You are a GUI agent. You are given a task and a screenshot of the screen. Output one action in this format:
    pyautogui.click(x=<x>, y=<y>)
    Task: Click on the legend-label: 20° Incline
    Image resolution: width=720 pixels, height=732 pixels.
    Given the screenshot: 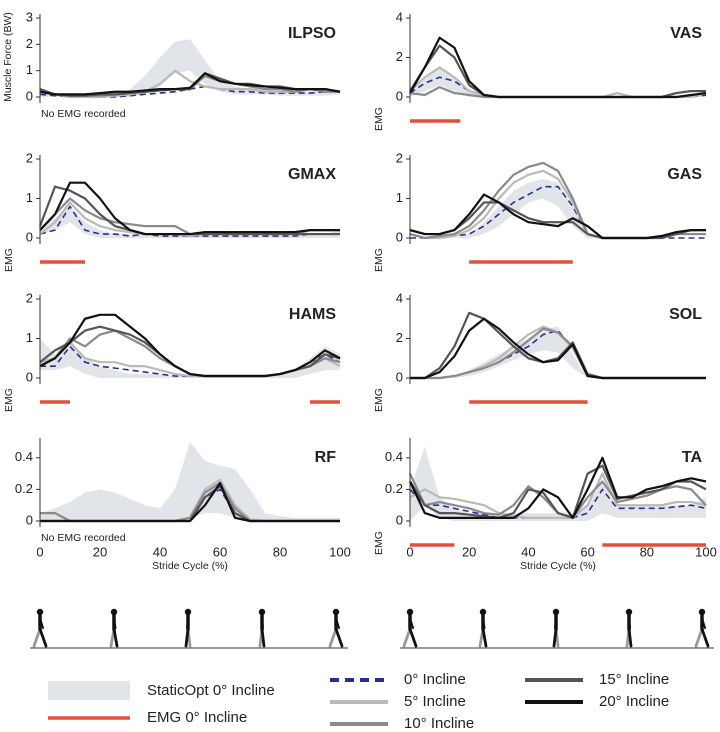 What is the action you would take?
    pyautogui.click(x=634, y=701)
    